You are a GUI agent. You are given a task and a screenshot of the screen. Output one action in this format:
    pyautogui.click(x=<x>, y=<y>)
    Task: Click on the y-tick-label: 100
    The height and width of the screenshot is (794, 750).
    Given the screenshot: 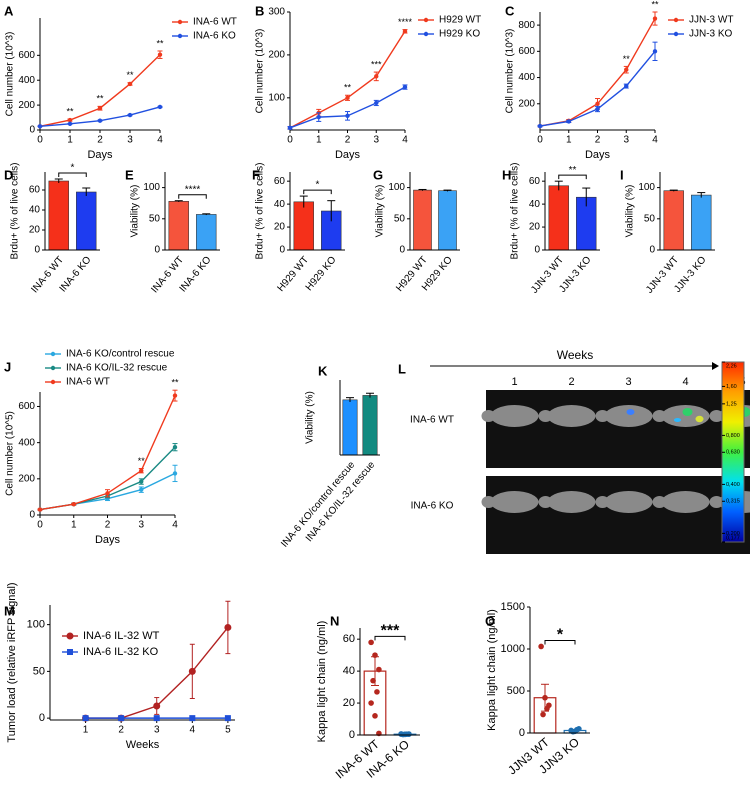 What is the action you would take?
    pyautogui.click(x=151, y=187)
    